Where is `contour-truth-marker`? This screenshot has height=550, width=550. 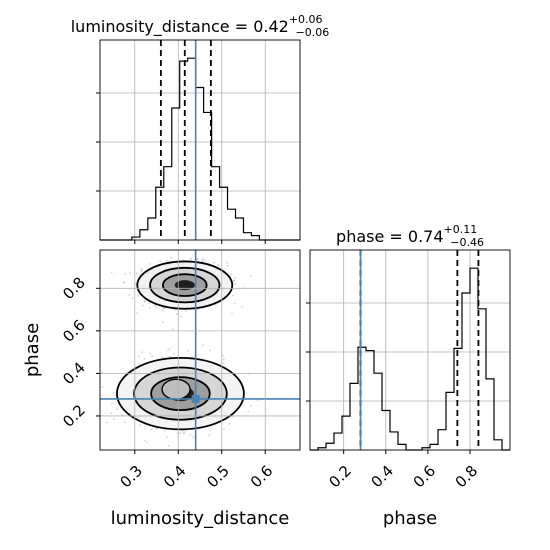
contour-truth-marker is located at coordinates (195, 398).